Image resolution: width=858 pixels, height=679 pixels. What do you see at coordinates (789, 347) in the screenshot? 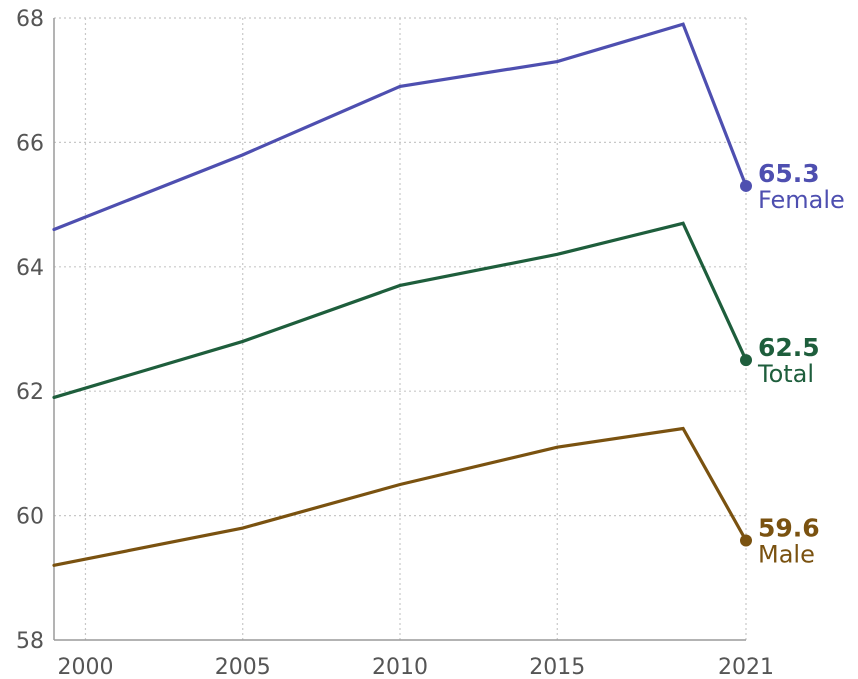
I see `end-value-total: 62.5` at bounding box center [789, 347].